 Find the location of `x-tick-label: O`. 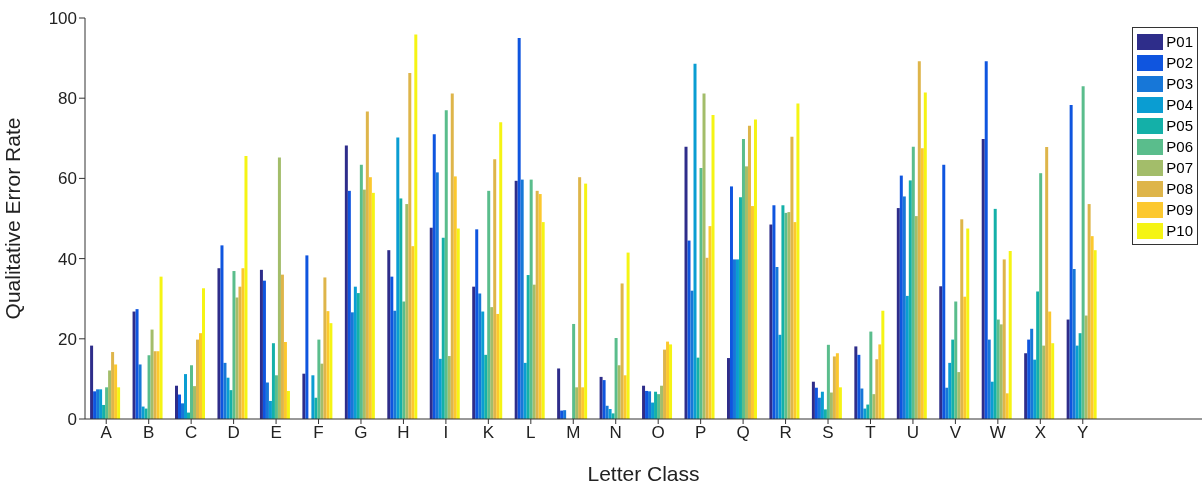

x-tick-label: O is located at coordinates (658, 433).